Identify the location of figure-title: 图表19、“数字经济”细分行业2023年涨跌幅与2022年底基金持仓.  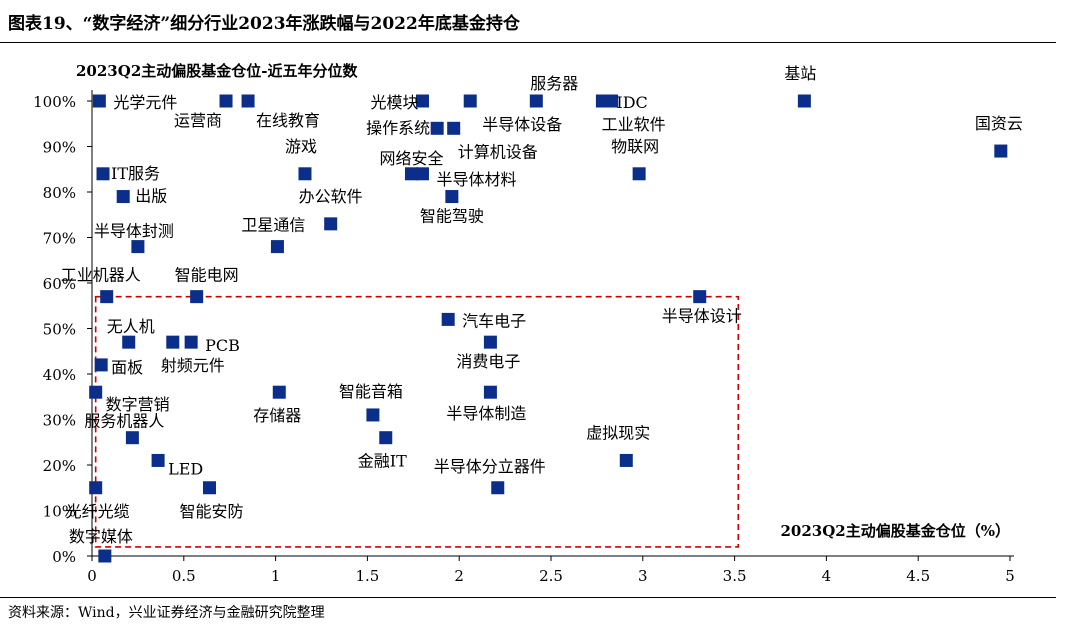
(264, 24).